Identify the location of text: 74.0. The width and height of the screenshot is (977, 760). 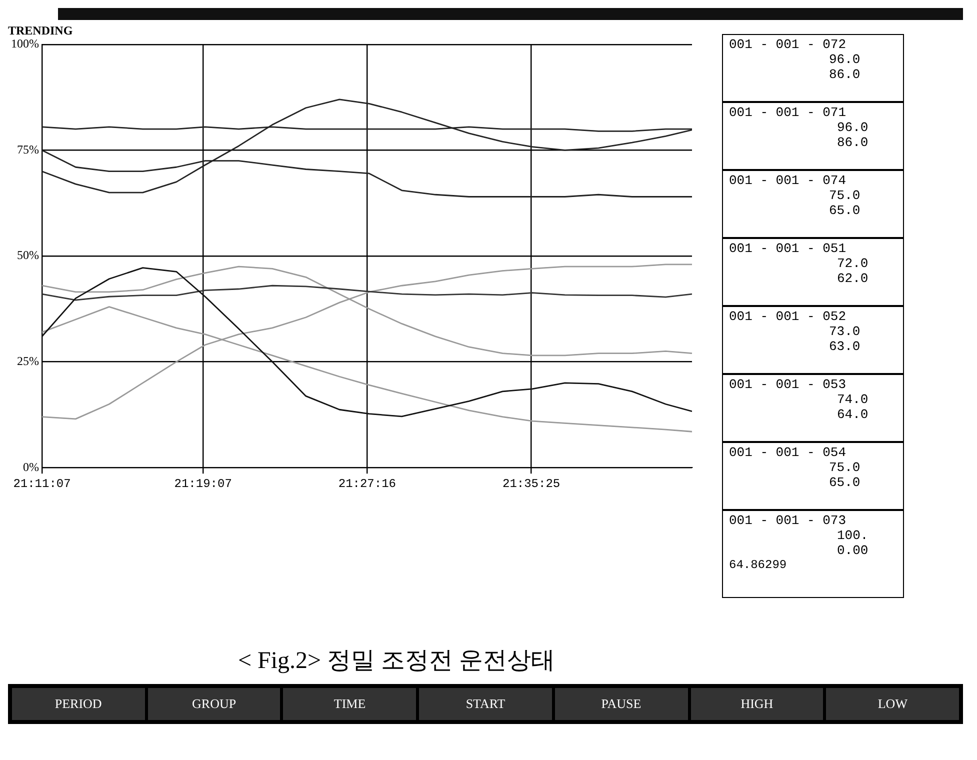
(852, 399).